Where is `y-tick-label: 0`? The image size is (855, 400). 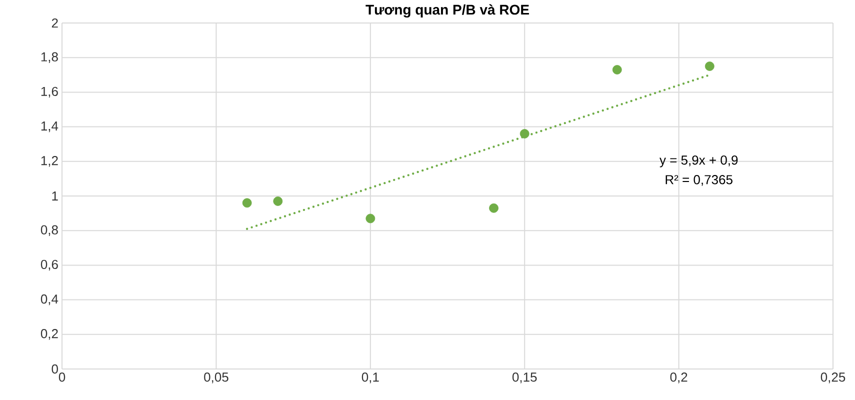 y-tick-label: 0 is located at coordinates (55, 369).